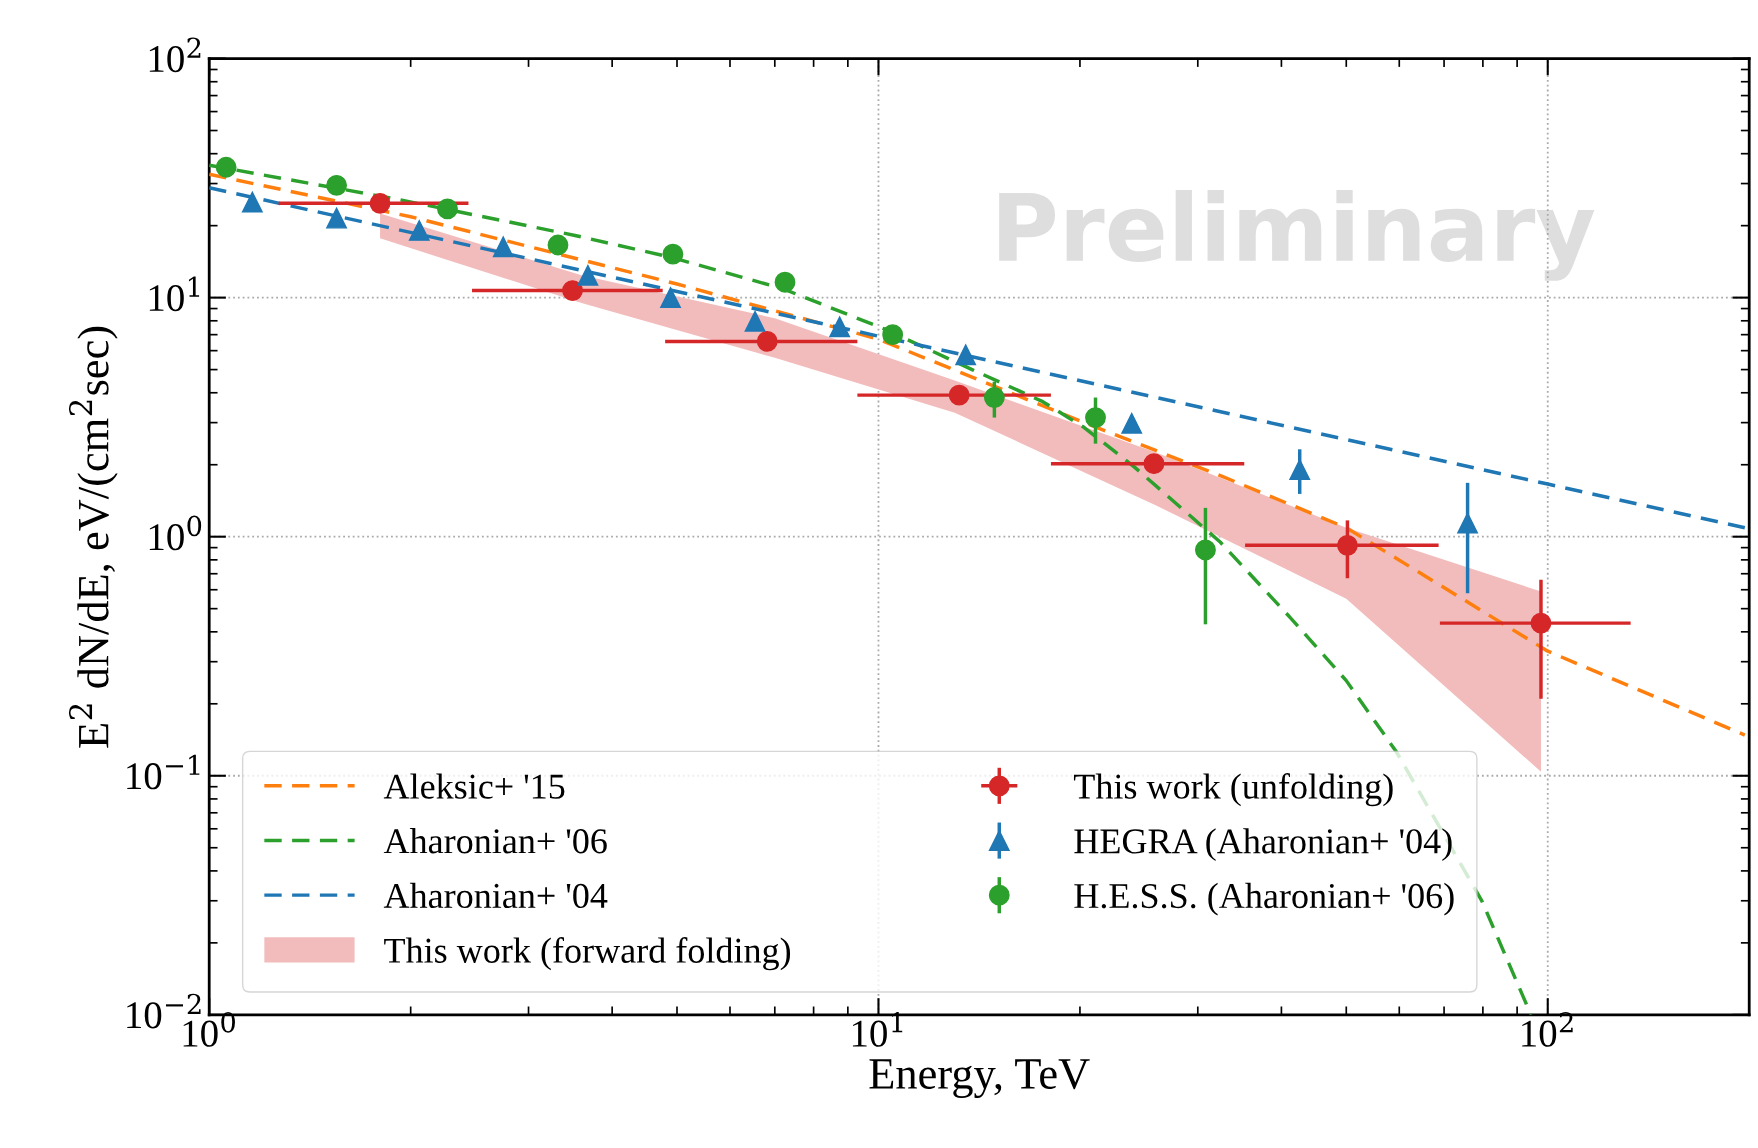 The width and height of the screenshot is (1758, 1148). What do you see at coordinates (163, 772) in the screenshot?
I see `y-tick-label: 10$^{−1}$` at bounding box center [163, 772].